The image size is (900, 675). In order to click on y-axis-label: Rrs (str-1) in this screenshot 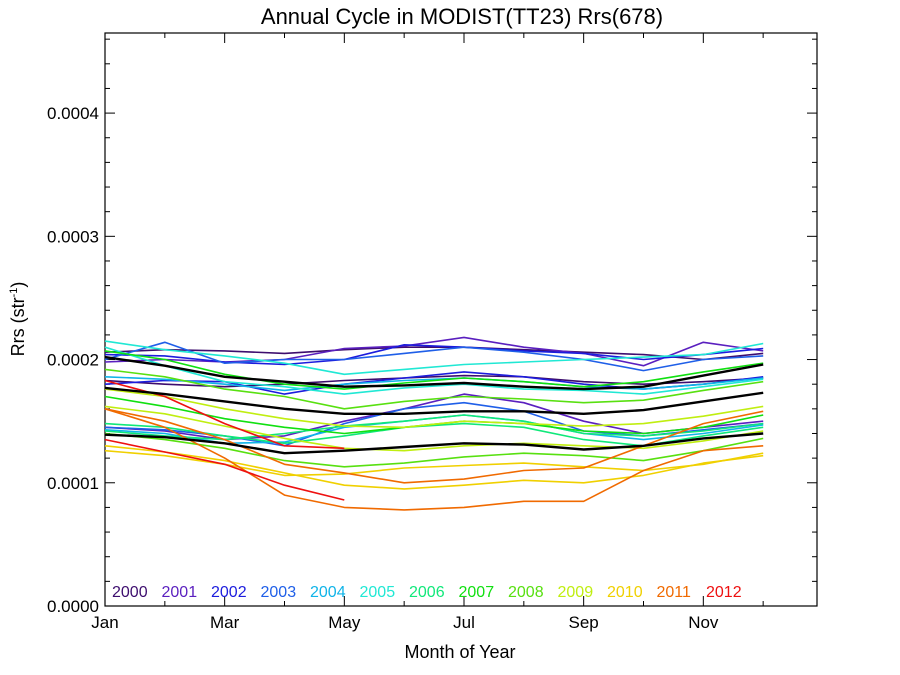, I will do `click(18, 319)`.